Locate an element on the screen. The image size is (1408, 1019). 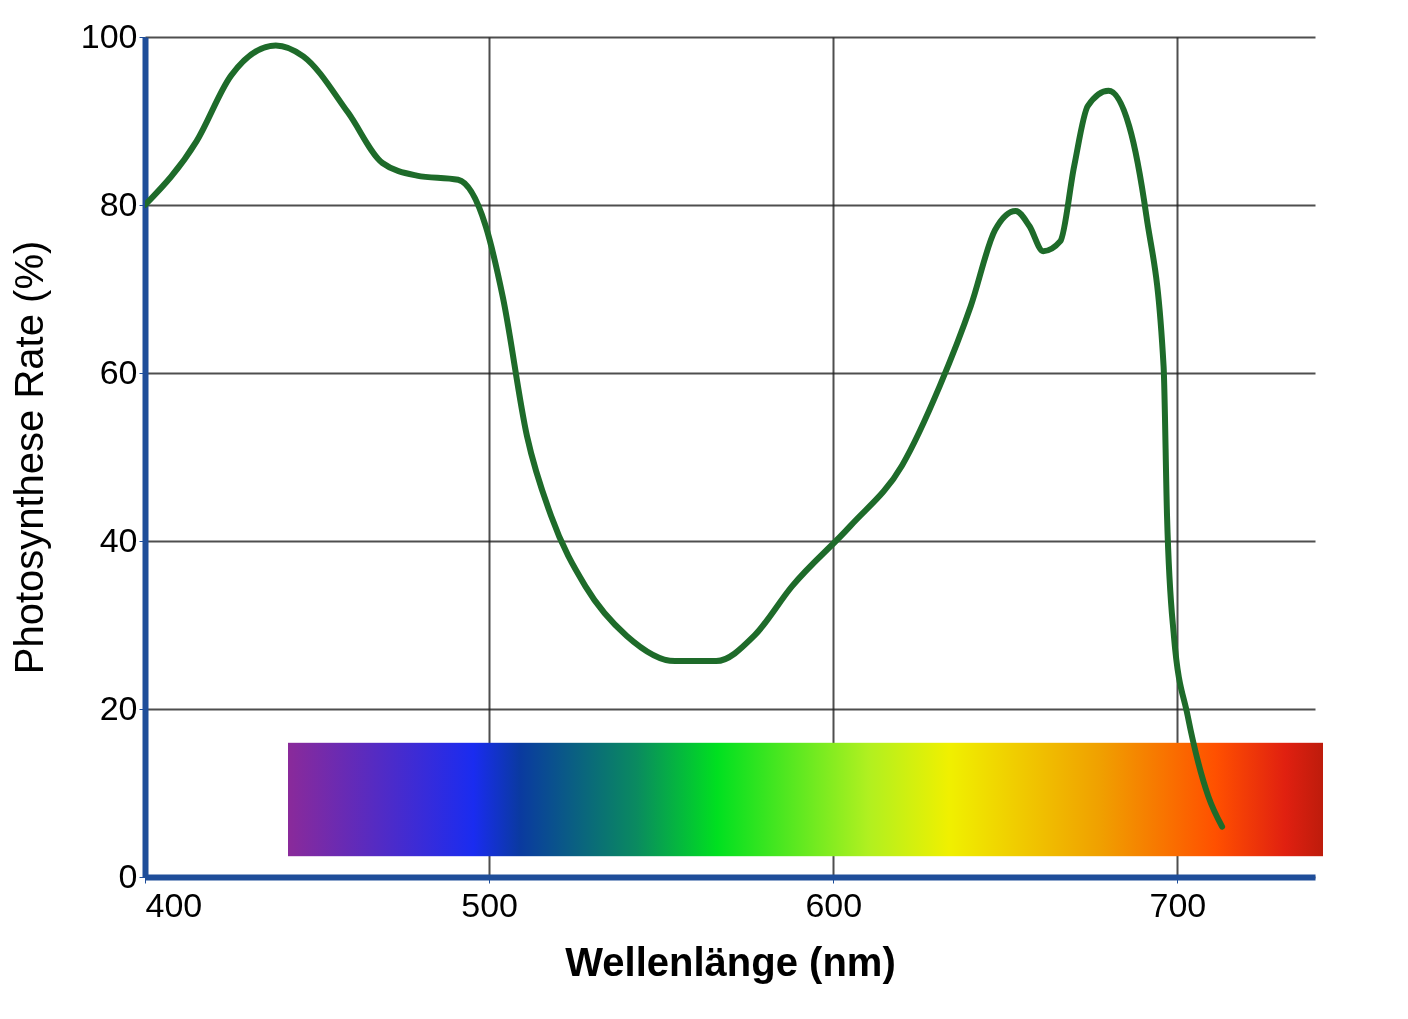
y-tick-label: 40 is located at coordinates (118, 539).